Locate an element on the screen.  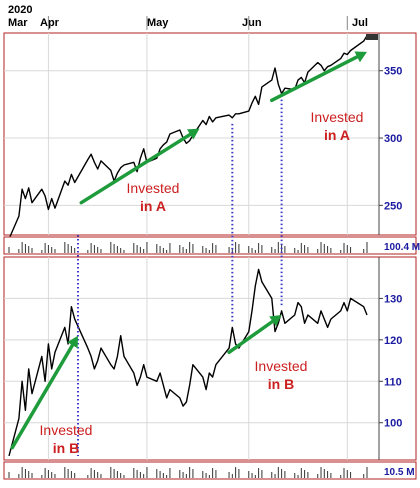
month-labels: Mar Apr May Jun Jul is located at coordinates (188, 23).